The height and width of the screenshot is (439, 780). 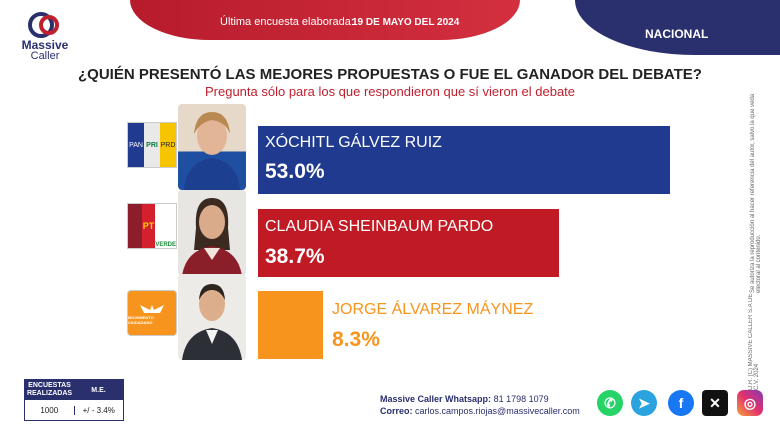 I want to click on whatsapp-contact: Massive Caller Whatsapp: 81 1798 1079, so click(x=464, y=399).